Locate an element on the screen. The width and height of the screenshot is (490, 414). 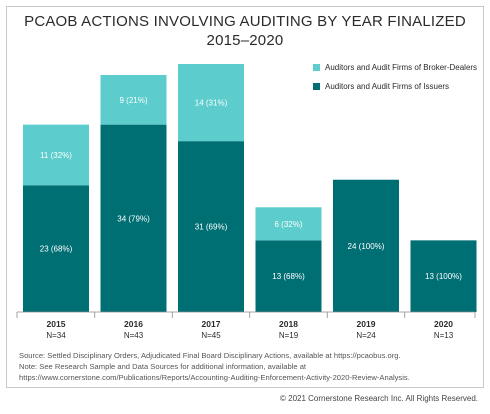
year-label-2018: 2018 is located at coordinates (288, 324).